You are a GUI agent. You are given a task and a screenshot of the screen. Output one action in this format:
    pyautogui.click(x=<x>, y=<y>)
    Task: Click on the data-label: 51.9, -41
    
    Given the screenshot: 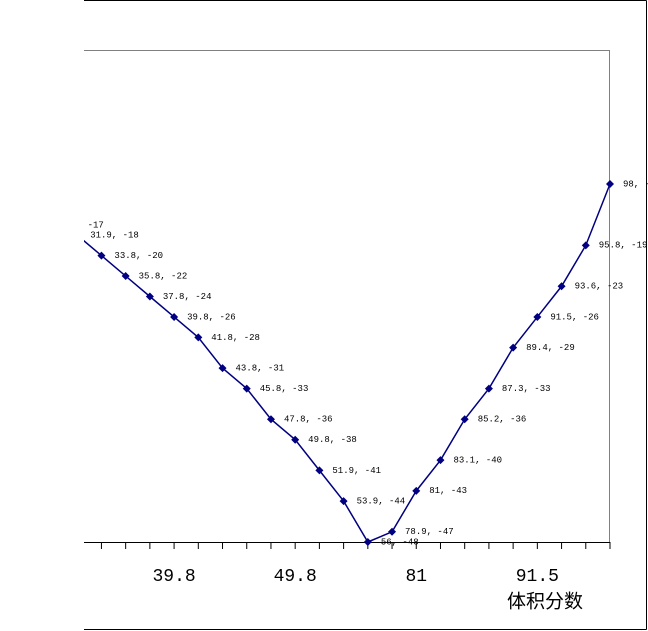 What is the action you would take?
    pyautogui.click(x=356, y=471)
    